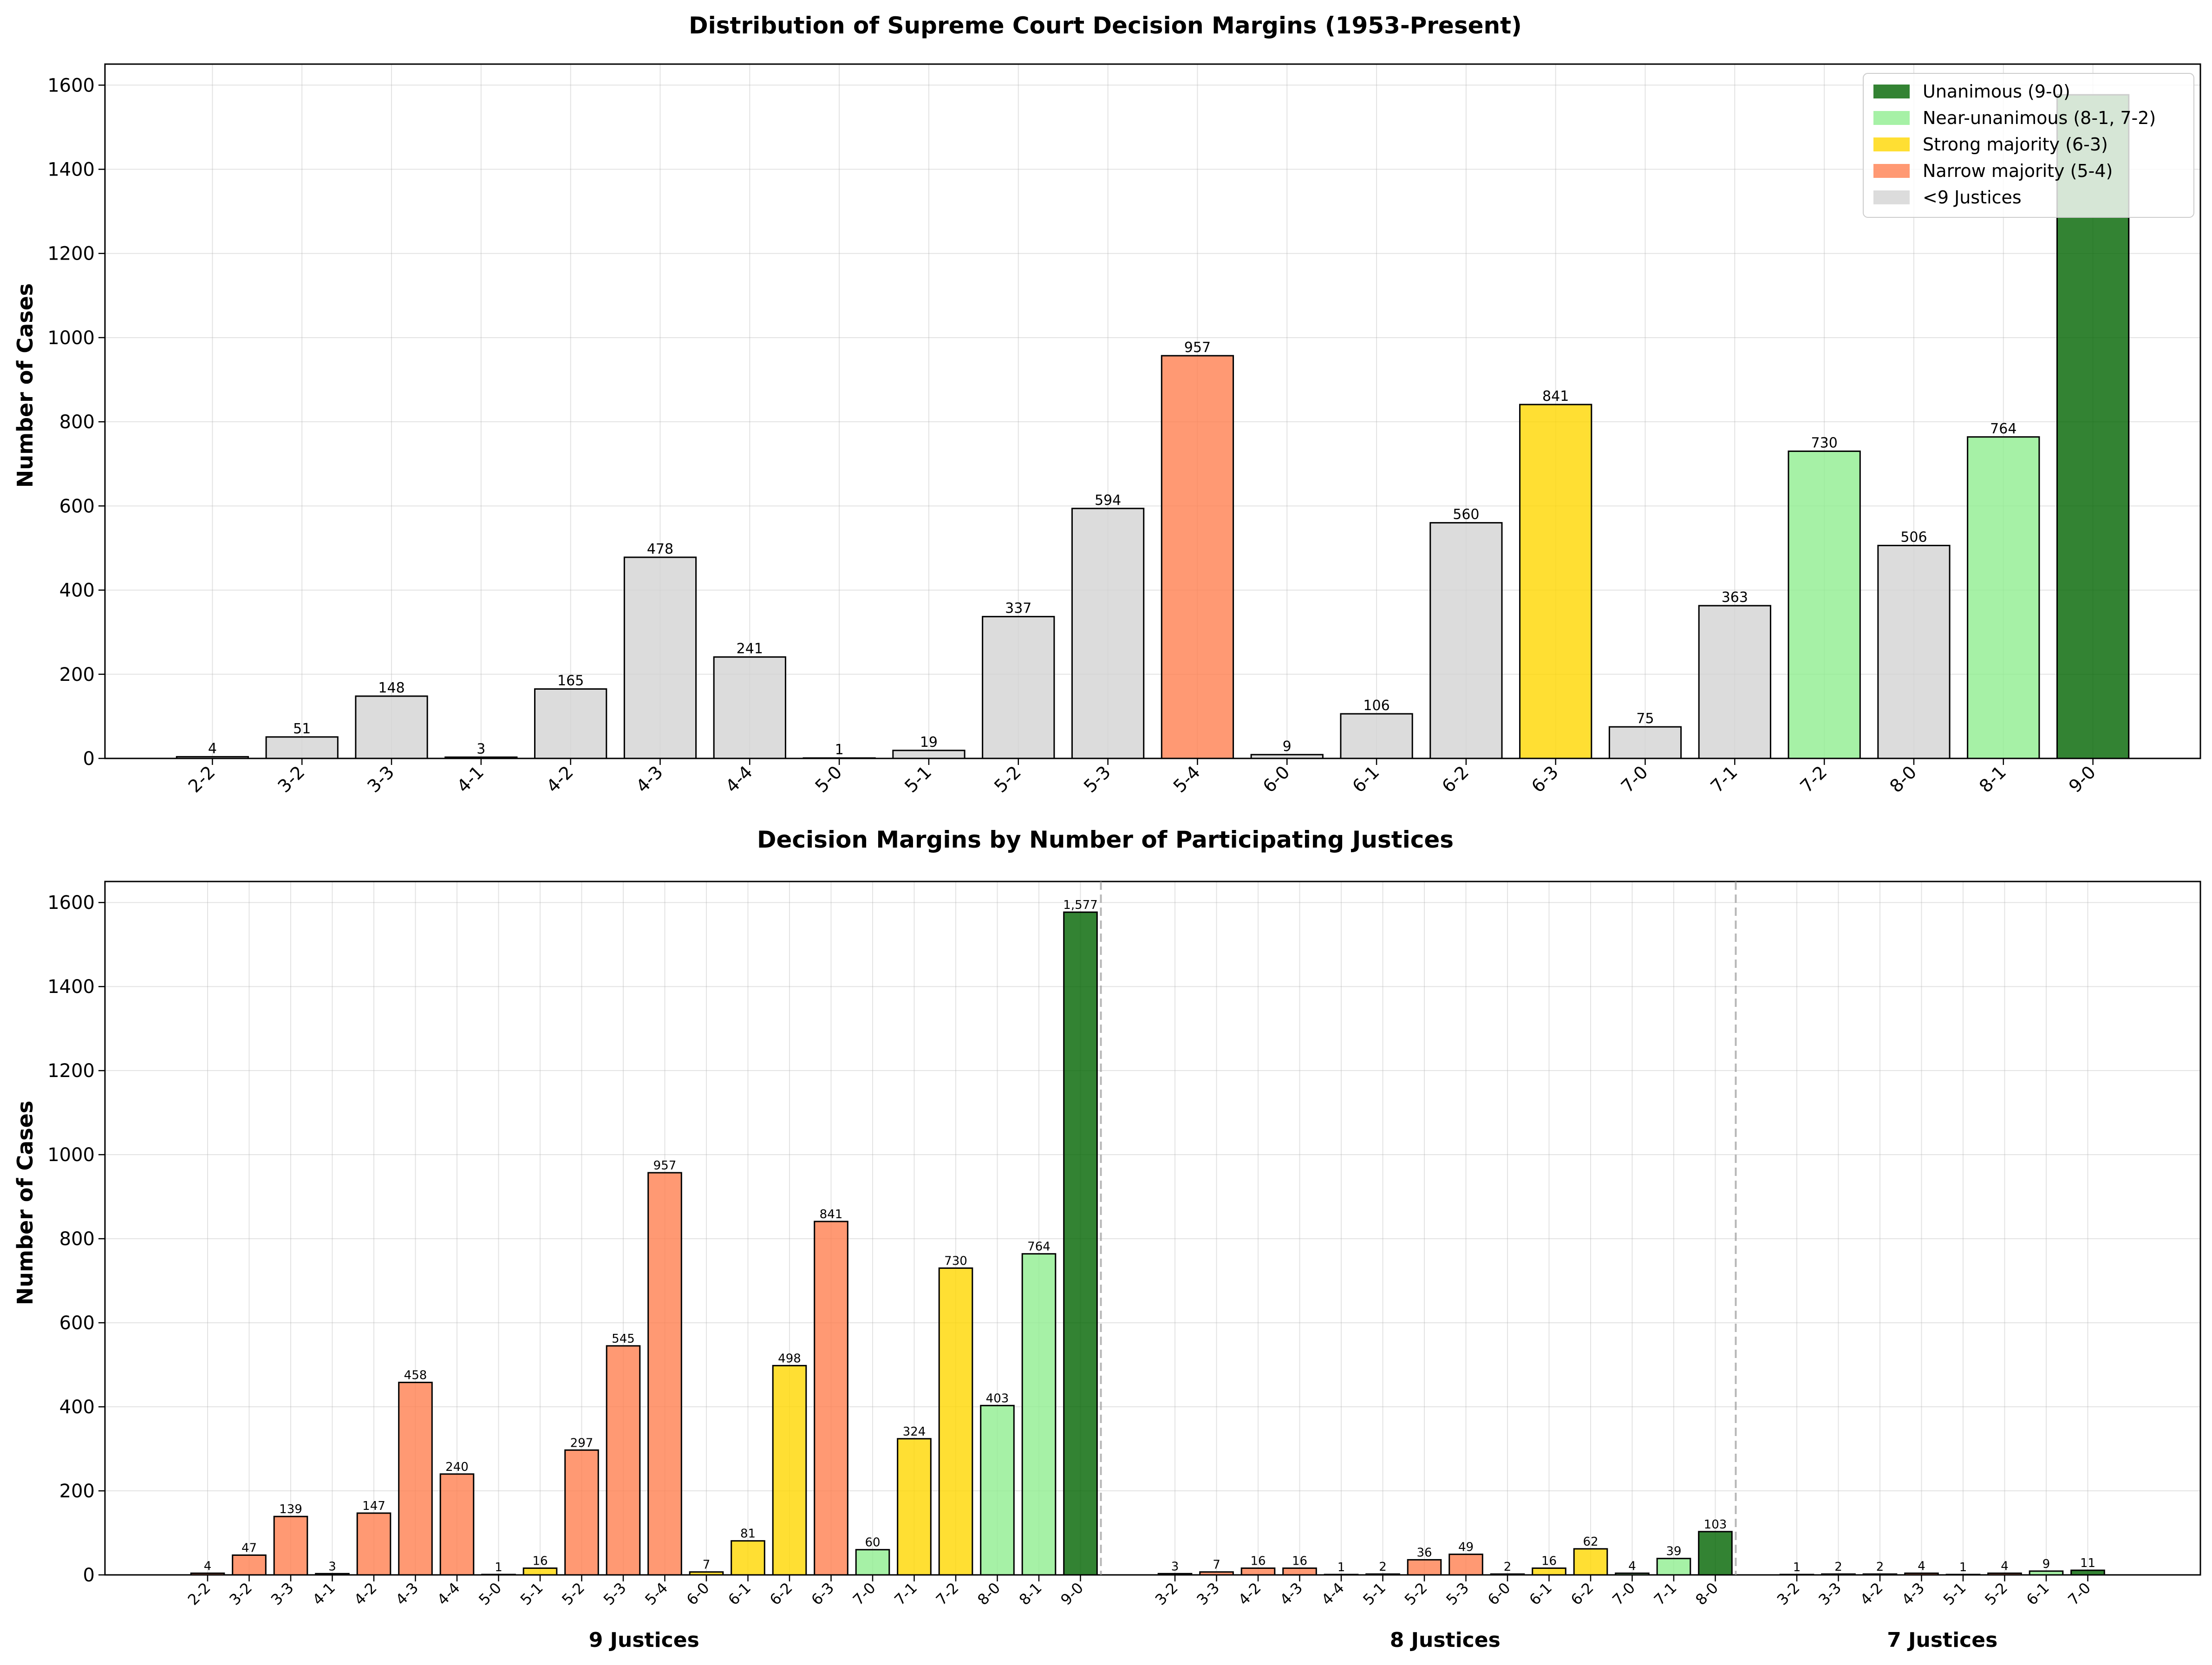 The image size is (2212, 1665). I want to click on top-chart-ylabel: Number of Cases, so click(25, 386).